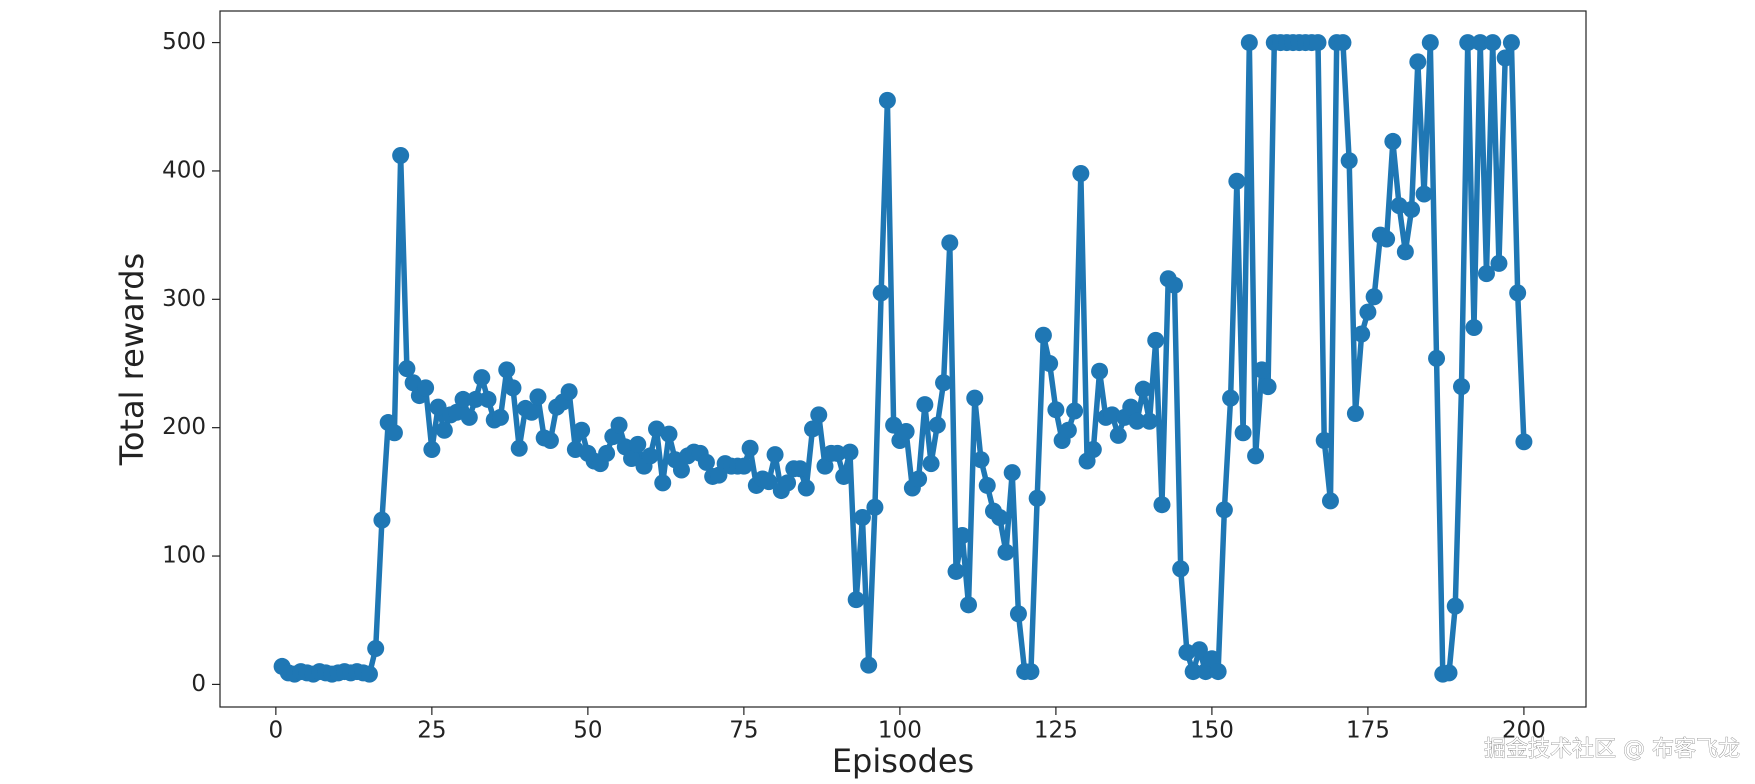  What do you see at coordinates (184, 299) in the screenshot?
I see `y-tick-label: 300` at bounding box center [184, 299].